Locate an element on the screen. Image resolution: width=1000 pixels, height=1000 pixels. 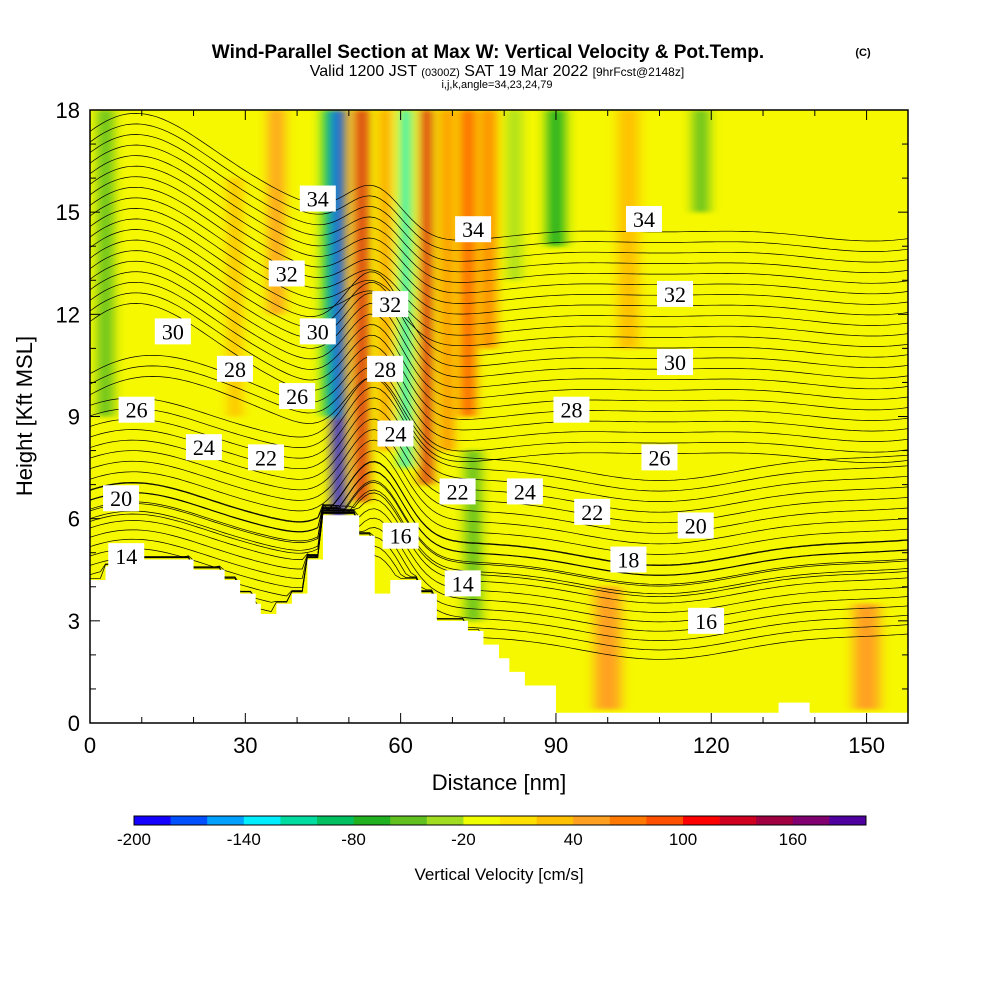
contour-label: 34 is located at coordinates (317, 198).